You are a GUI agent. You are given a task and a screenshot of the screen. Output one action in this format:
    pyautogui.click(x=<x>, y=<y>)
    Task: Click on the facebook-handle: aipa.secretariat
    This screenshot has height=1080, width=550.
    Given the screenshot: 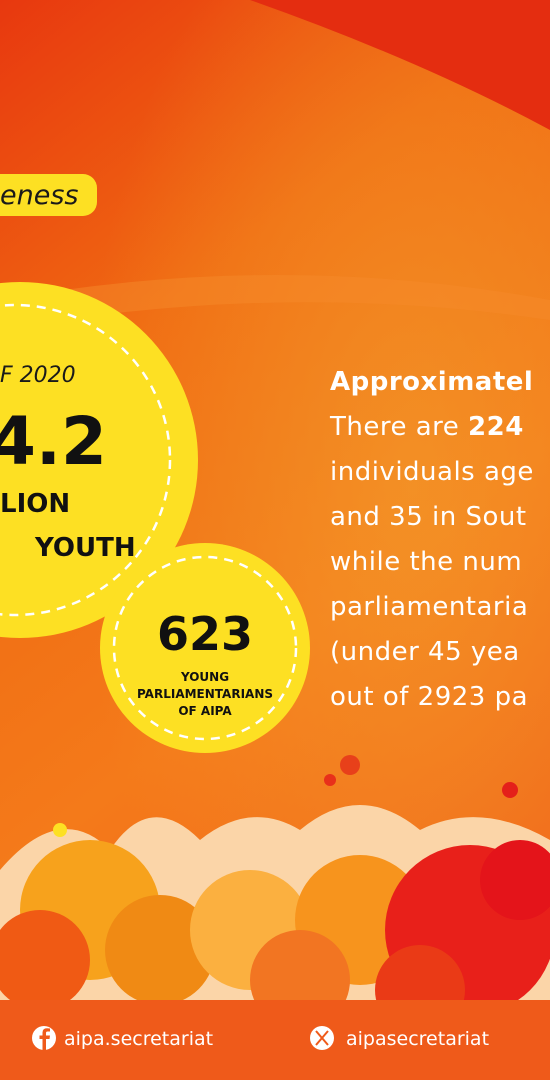 What is the action you would take?
    pyautogui.click(x=138, y=1039)
    